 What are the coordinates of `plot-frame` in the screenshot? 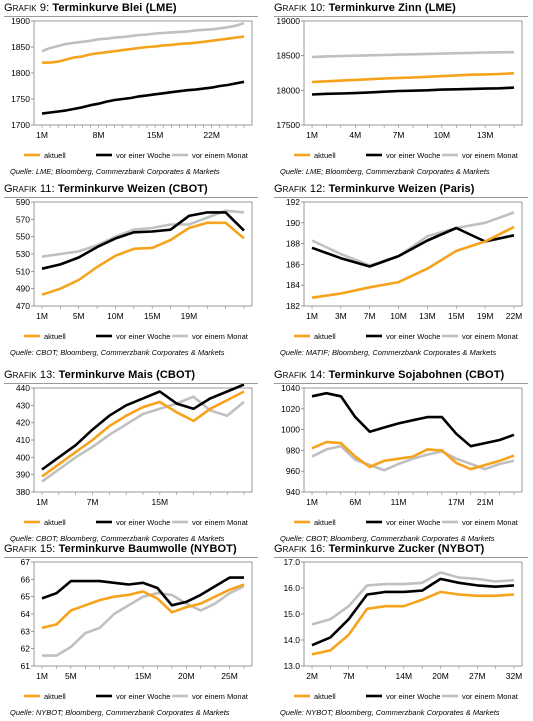 It's located at (413, 440).